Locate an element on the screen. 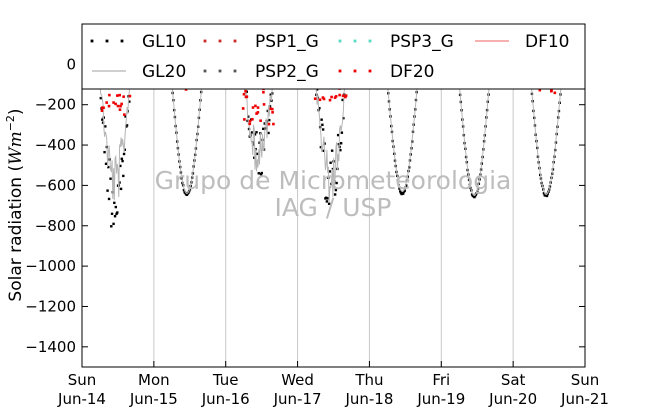  x-tick-label-date: Jun-21 is located at coordinates (584, 399).